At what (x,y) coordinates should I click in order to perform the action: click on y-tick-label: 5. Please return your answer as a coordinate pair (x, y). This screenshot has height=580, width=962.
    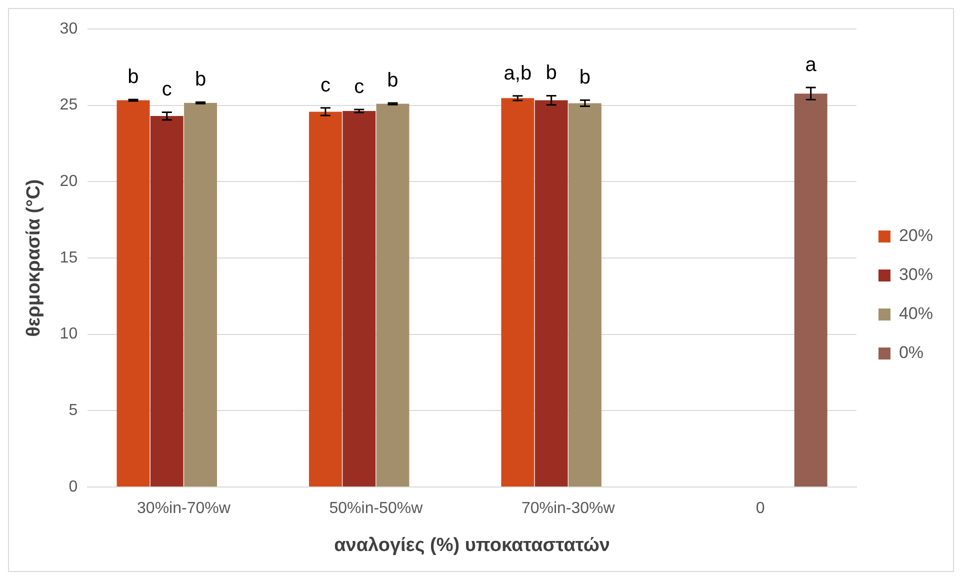
    Looking at the image, I should click on (73, 411).